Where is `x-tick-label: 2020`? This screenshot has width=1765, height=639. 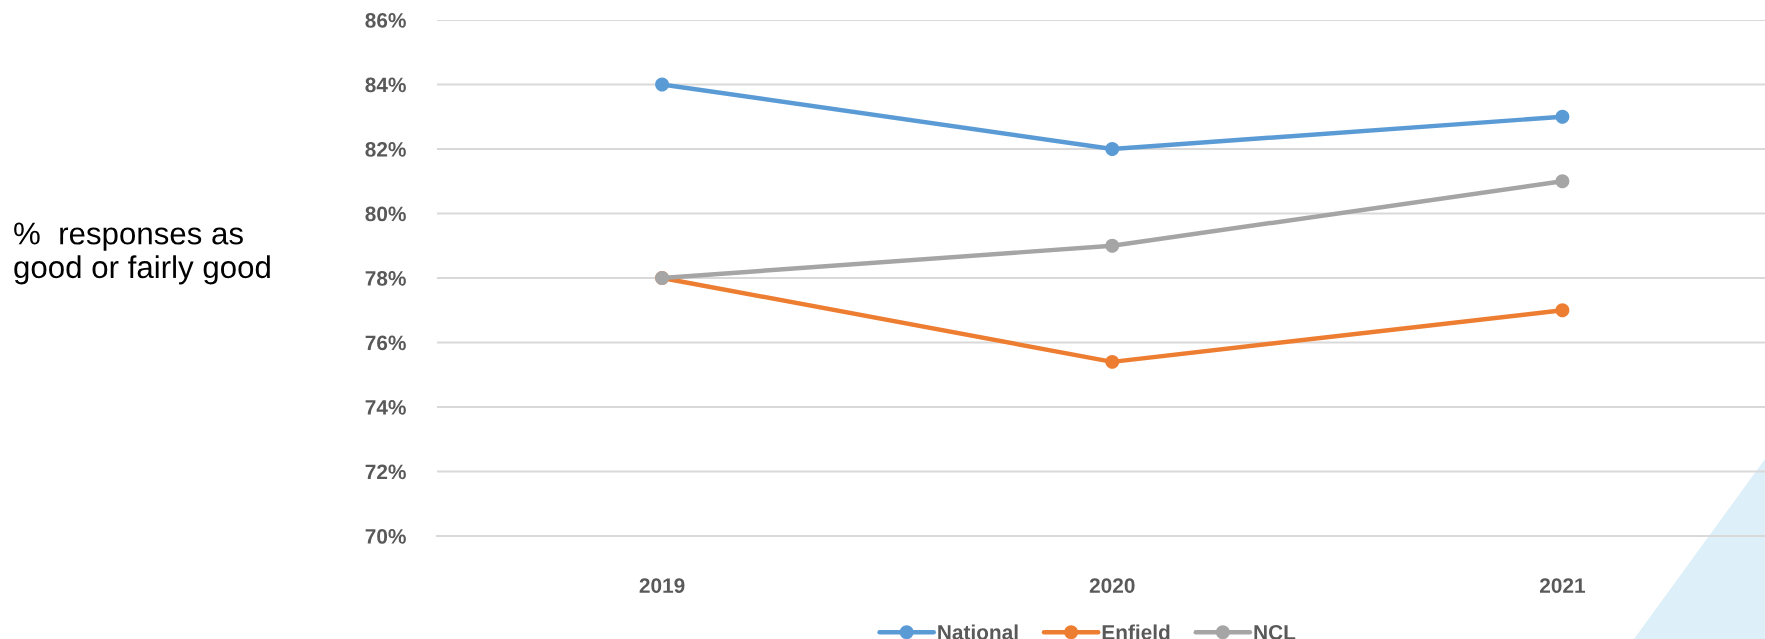 x-tick-label: 2020 is located at coordinates (1112, 585).